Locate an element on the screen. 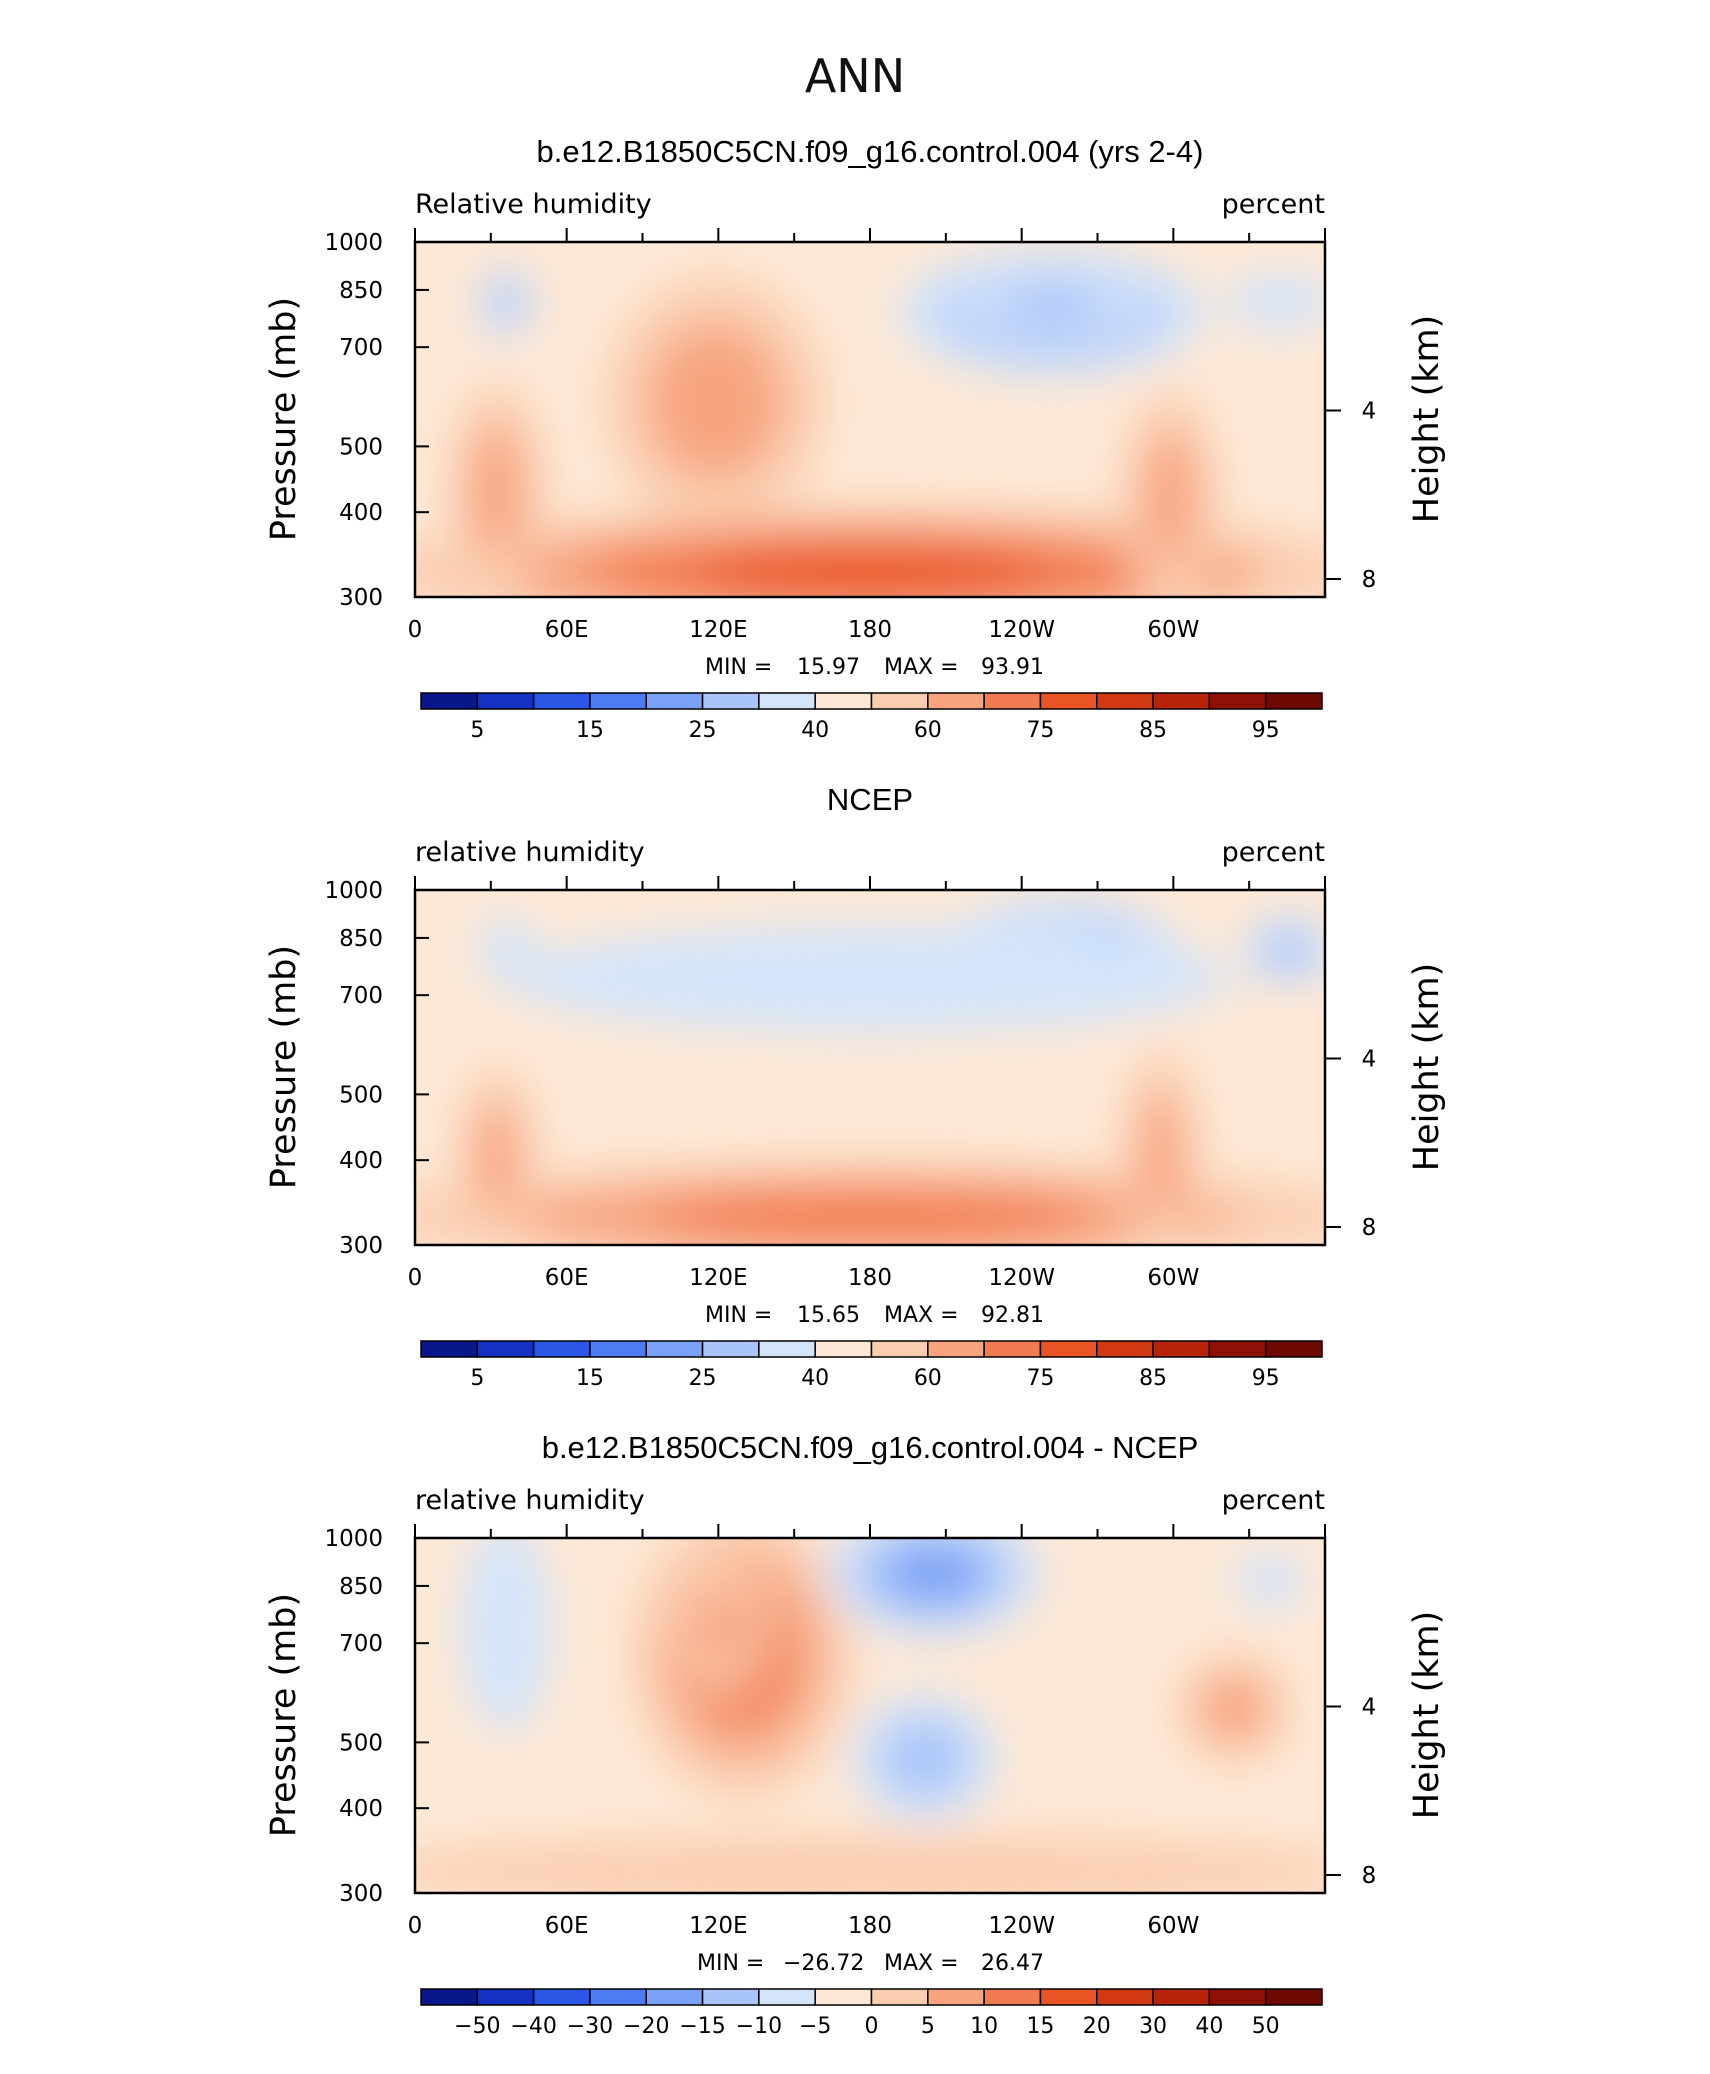 Image resolution: width=1710 pixels, height=2074 pixels. y-tick-label: 400 is located at coordinates (361, 1809).